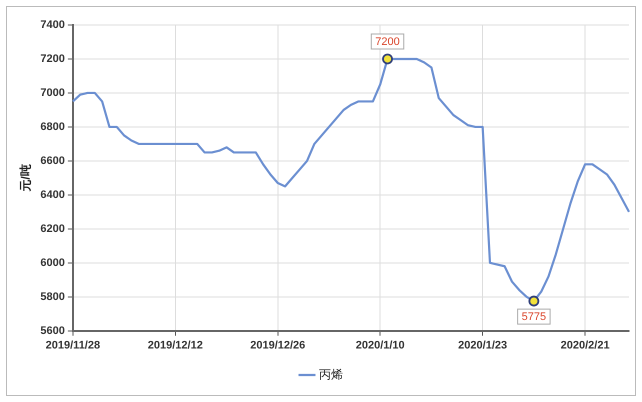 This screenshot has width=642, height=402. Describe the element at coordinates (278, 345) in the screenshot. I see `x-tick-label: 2019/12/26` at that location.